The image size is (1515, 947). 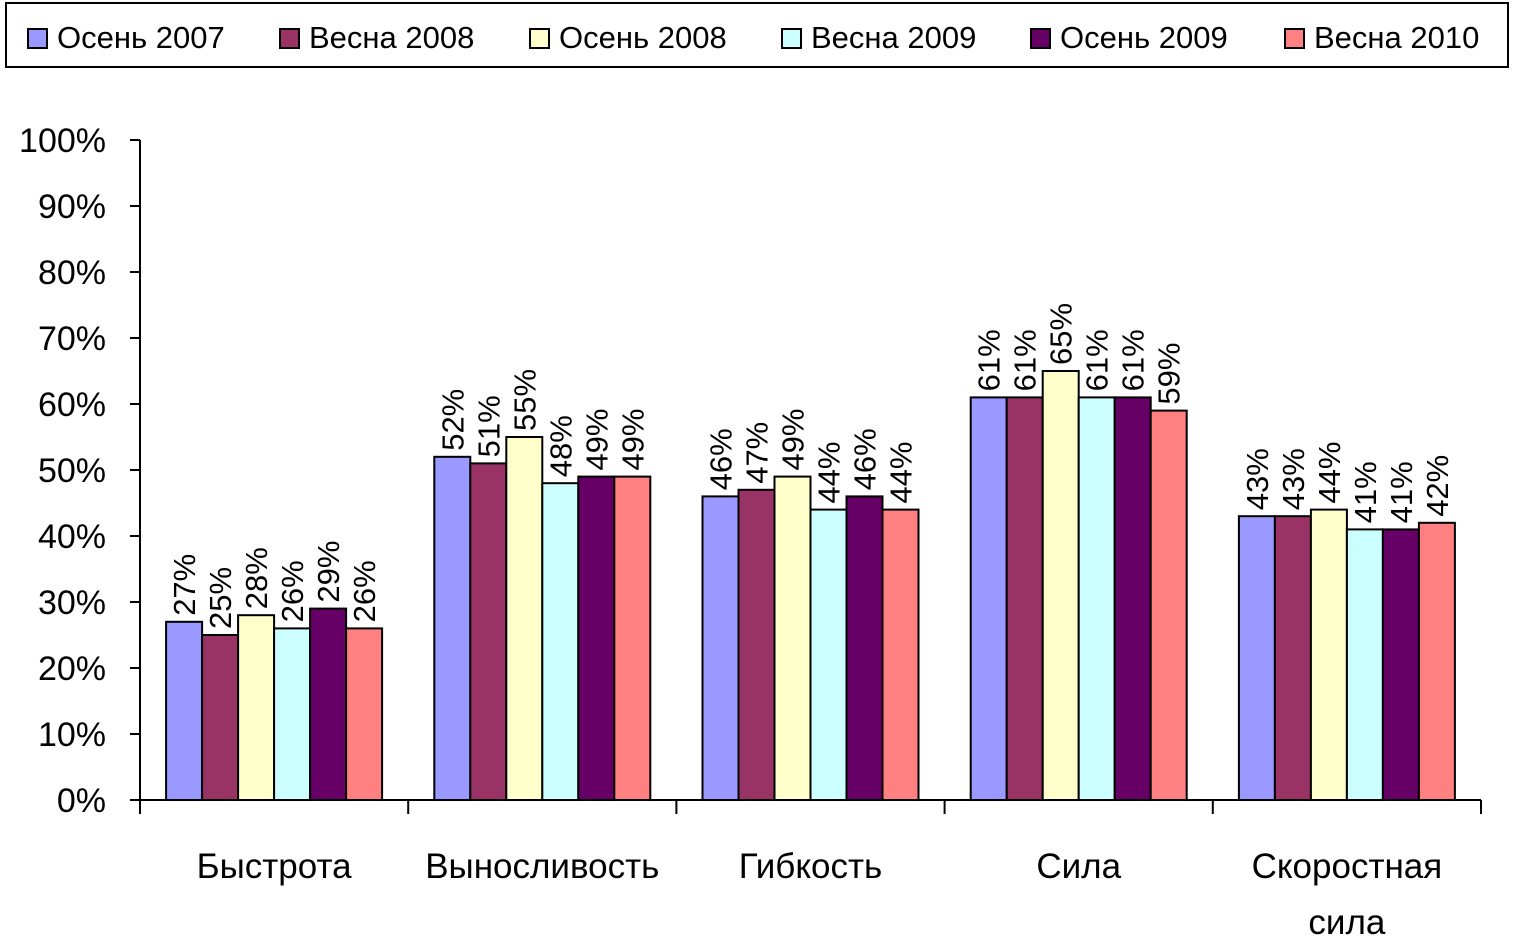 I want to click on y-axis: 0% 10% 20% 30% 40% 50% 60% 70% 80% 90% 100%, so click(x=80, y=471).